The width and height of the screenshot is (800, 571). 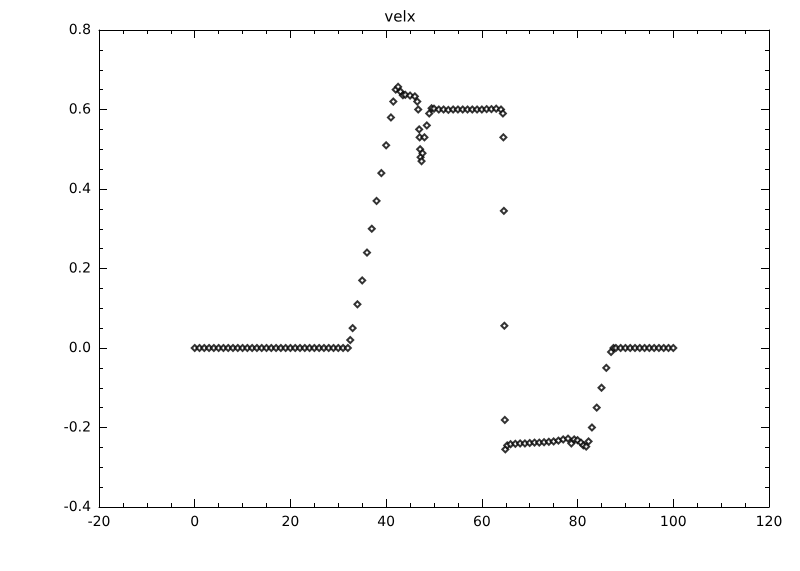 I want to click on x-tick-label: 60, so click(x=481, y=522).